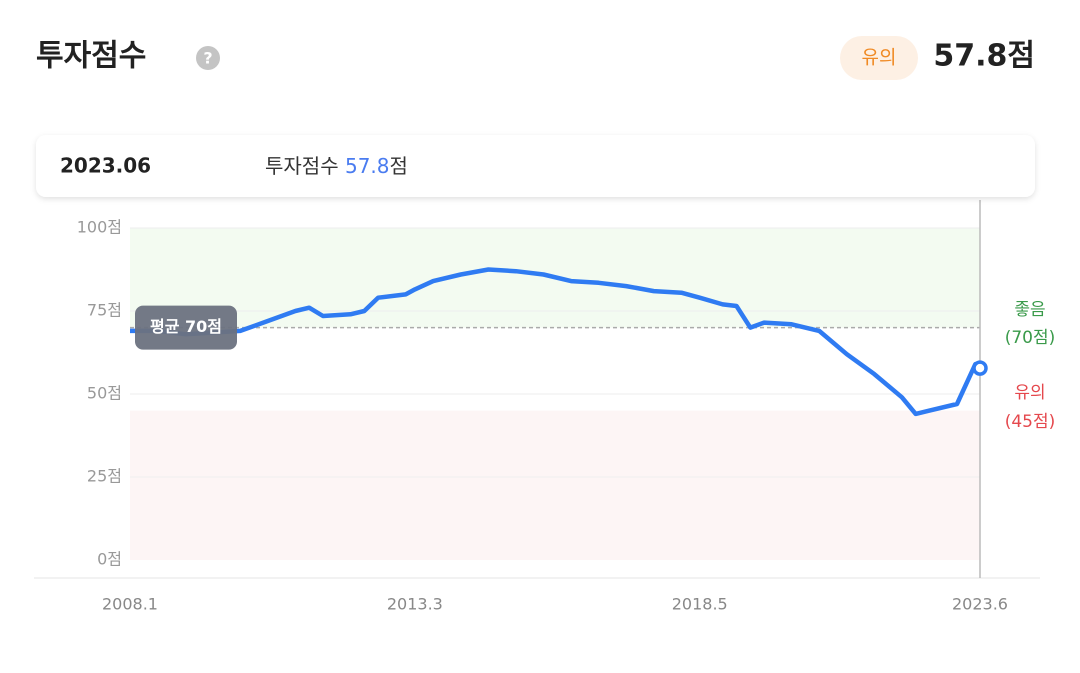  I want to click on tooltip-value: 57.8, so click(367, 166).